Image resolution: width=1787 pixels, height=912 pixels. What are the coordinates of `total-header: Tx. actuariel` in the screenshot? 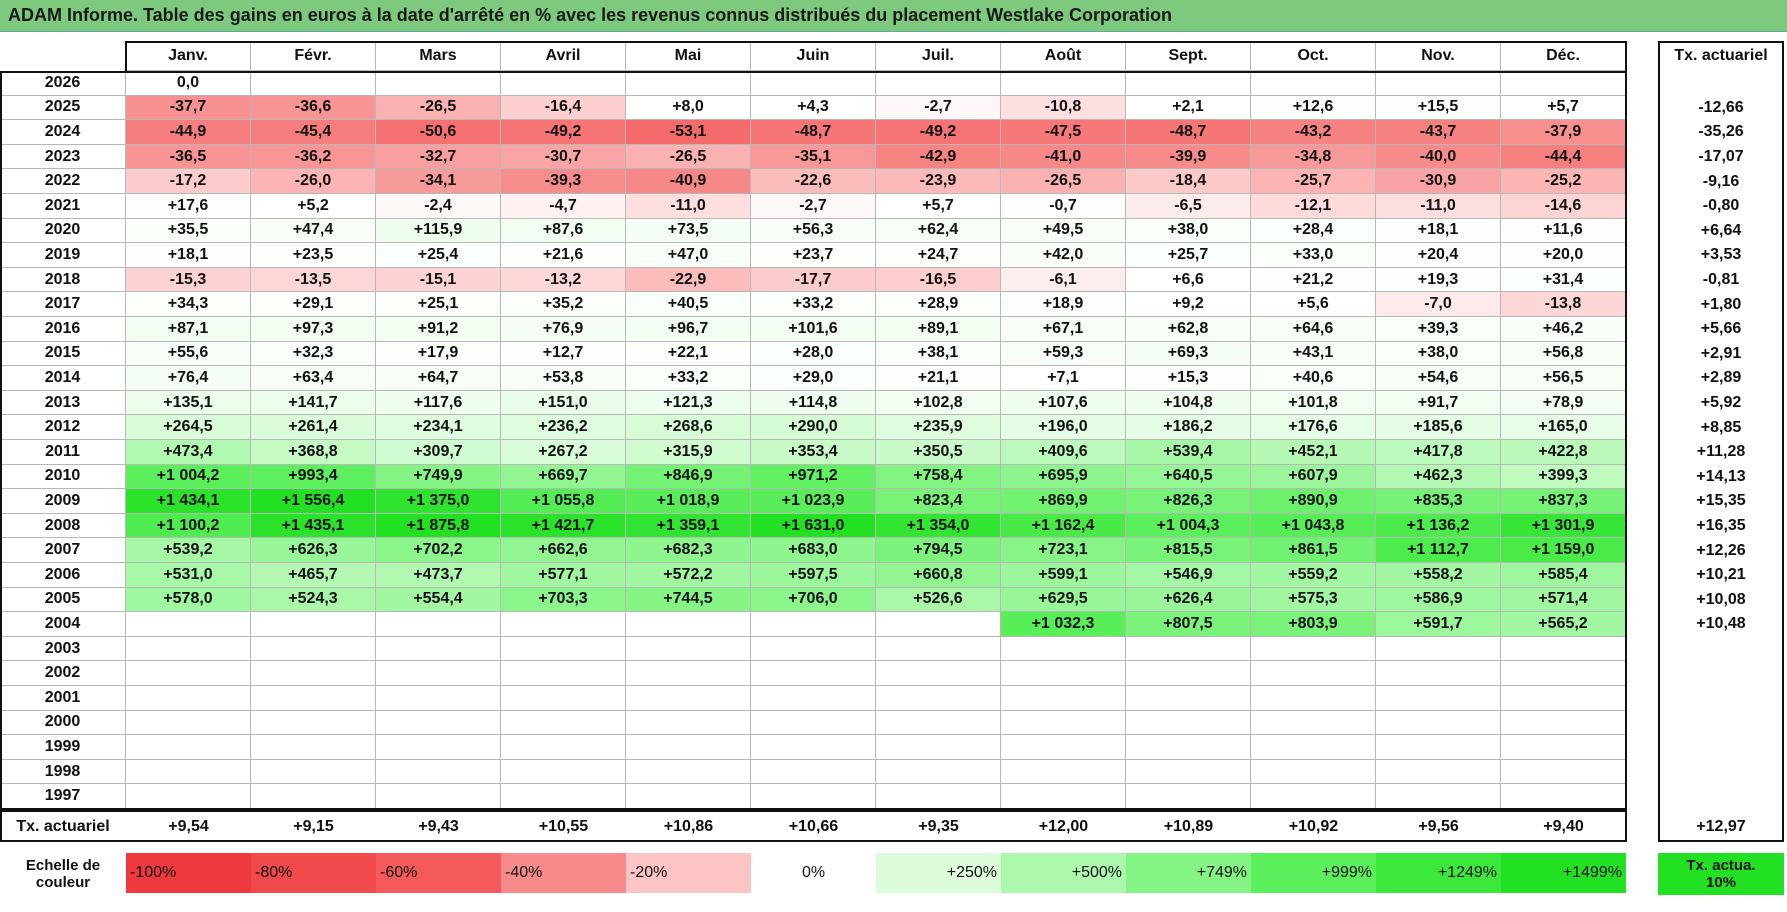 It's located at (1721, 55).